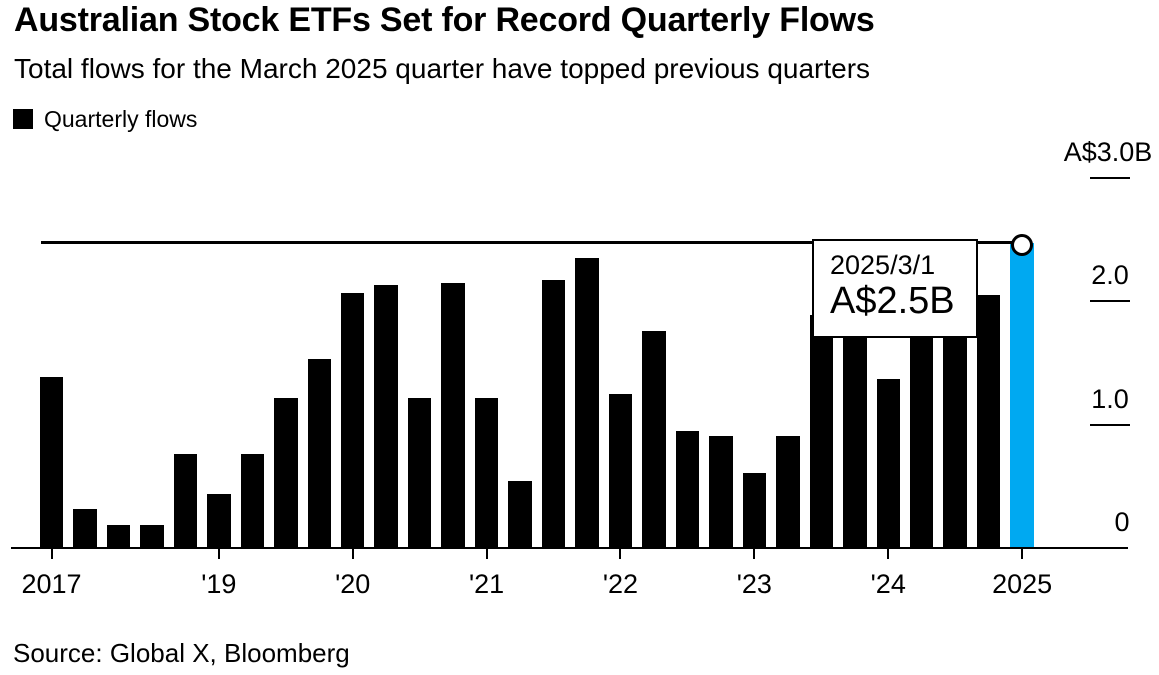  Describe the element at coordinates (883, 265) in the screenshot. I see `tooltip-date: 2025/3/1` at that location.